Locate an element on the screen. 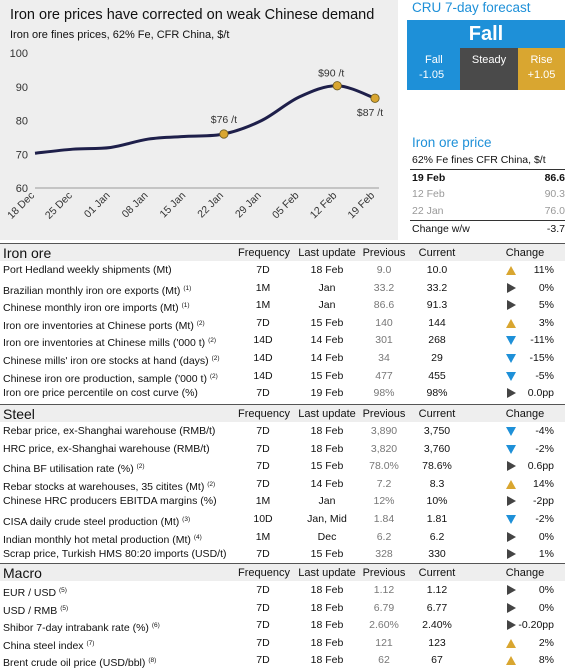 The width and height of the screenshot is (565, 672). row-label-text: Chinese HRC producers EBITDA margins (%) is located at coordinates (110, 501).